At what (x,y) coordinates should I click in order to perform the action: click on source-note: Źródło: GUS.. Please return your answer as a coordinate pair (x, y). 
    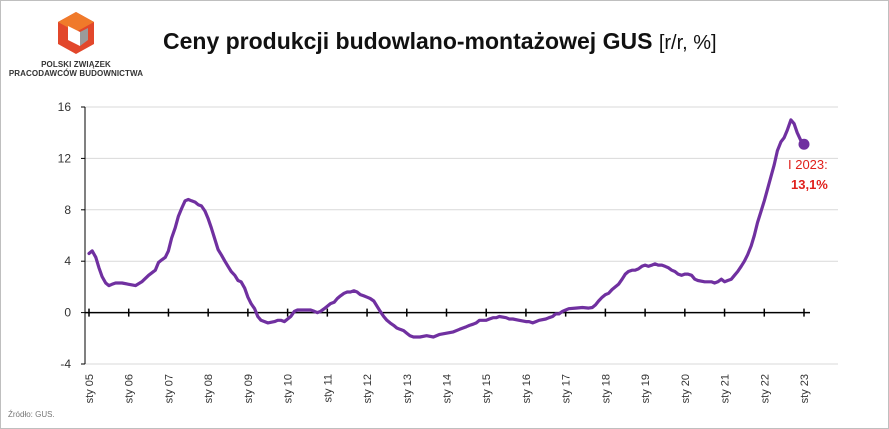
    Looking at the image, I should click on (31, 414).